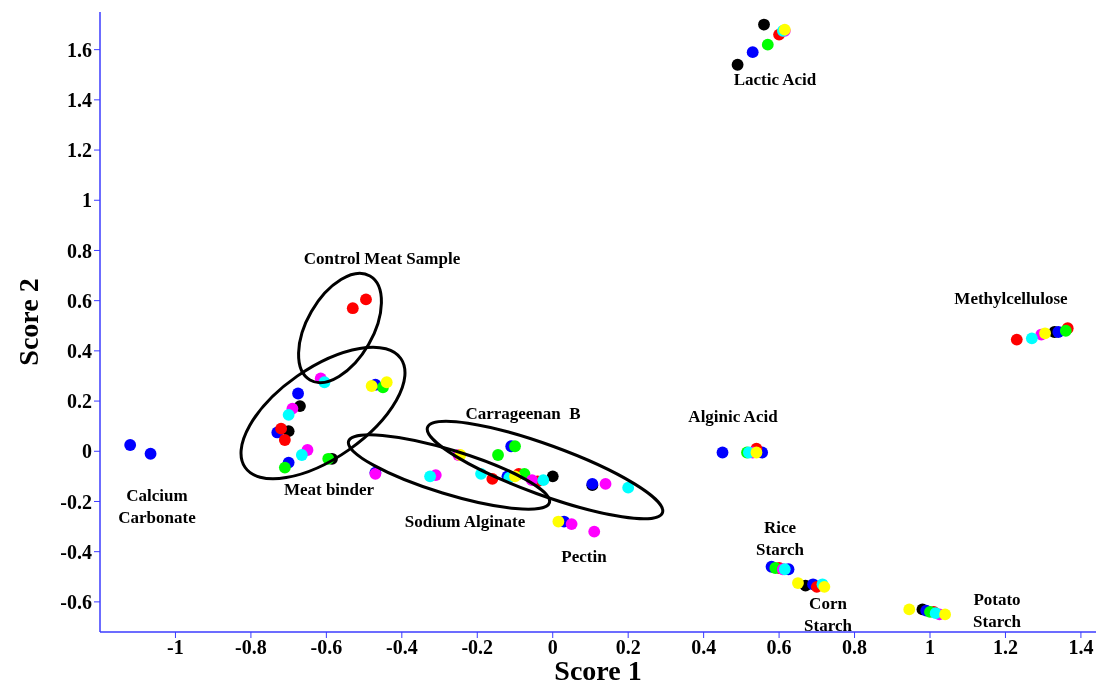 The width and height of the screenshot is (1109, 696). What do you see at coordinates (87, 200) in the screenshot?
I see `y-tick-label: 1` at bounding box center [87, 200].